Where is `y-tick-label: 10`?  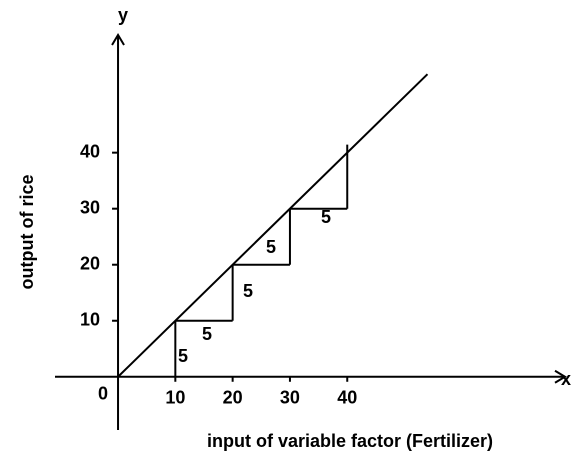 y-tick-label: 10 is located at coordinates (90, 319).